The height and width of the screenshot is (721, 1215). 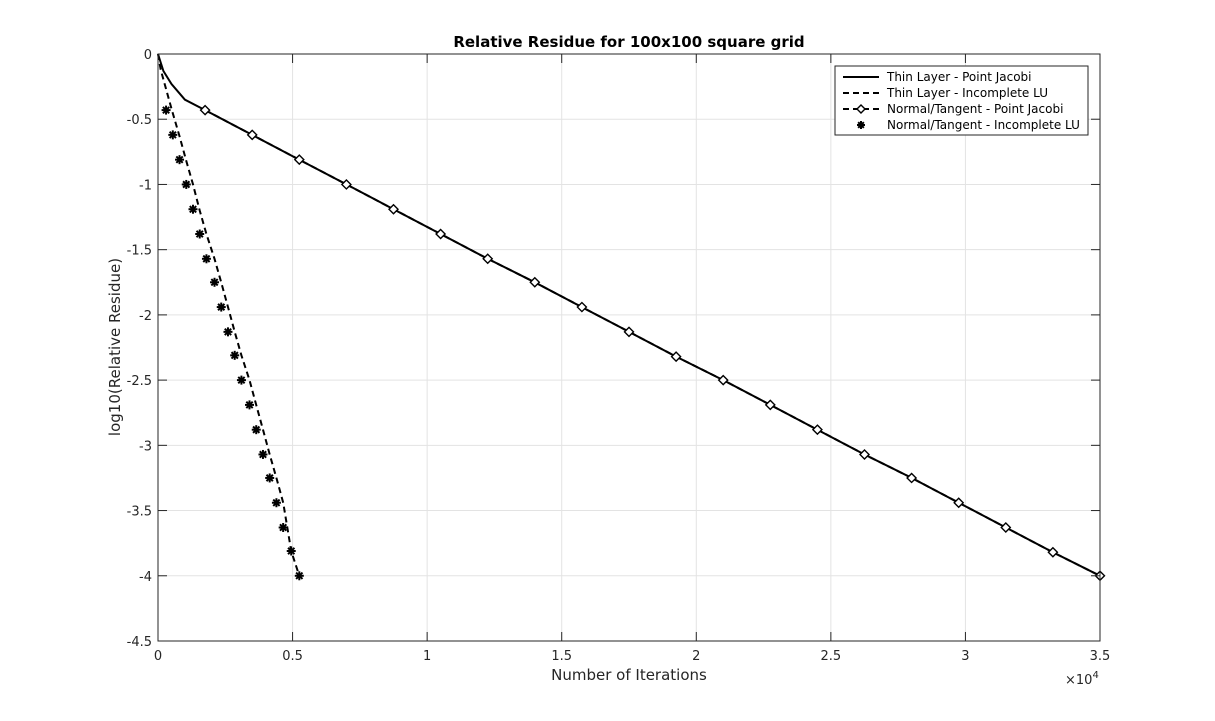 I want to click on legend-entry-thin-layer-point-jacobi: Thin Layer - Point Jacobi, so click(x=937, y=77).